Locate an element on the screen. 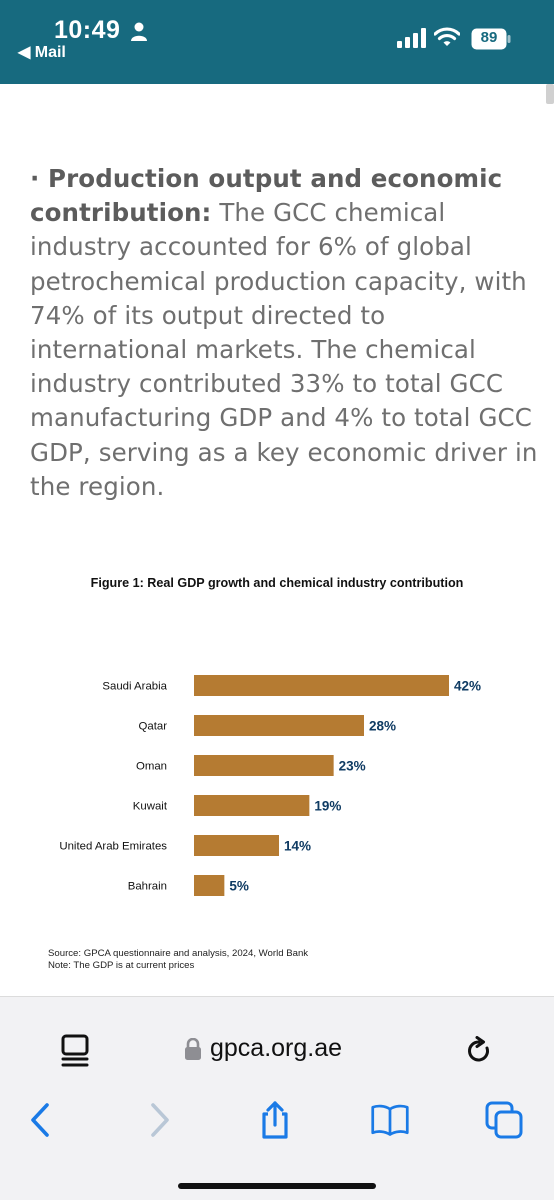 The image size is (554, 1200). share-icon is located at coordinates (275, 1120).